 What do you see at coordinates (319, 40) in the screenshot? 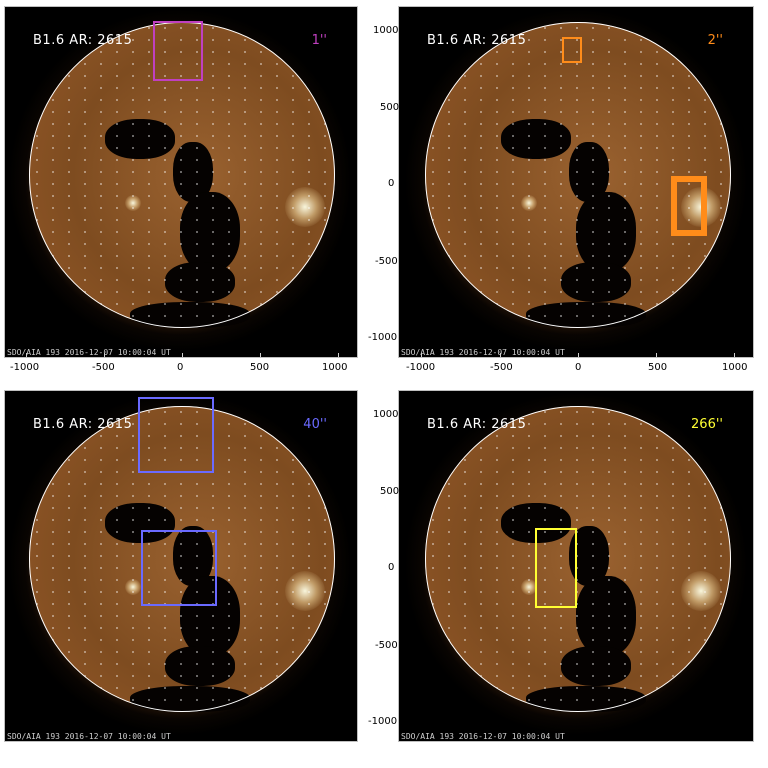
I see `duration-label: 1''` at bounding box center [319, 40].